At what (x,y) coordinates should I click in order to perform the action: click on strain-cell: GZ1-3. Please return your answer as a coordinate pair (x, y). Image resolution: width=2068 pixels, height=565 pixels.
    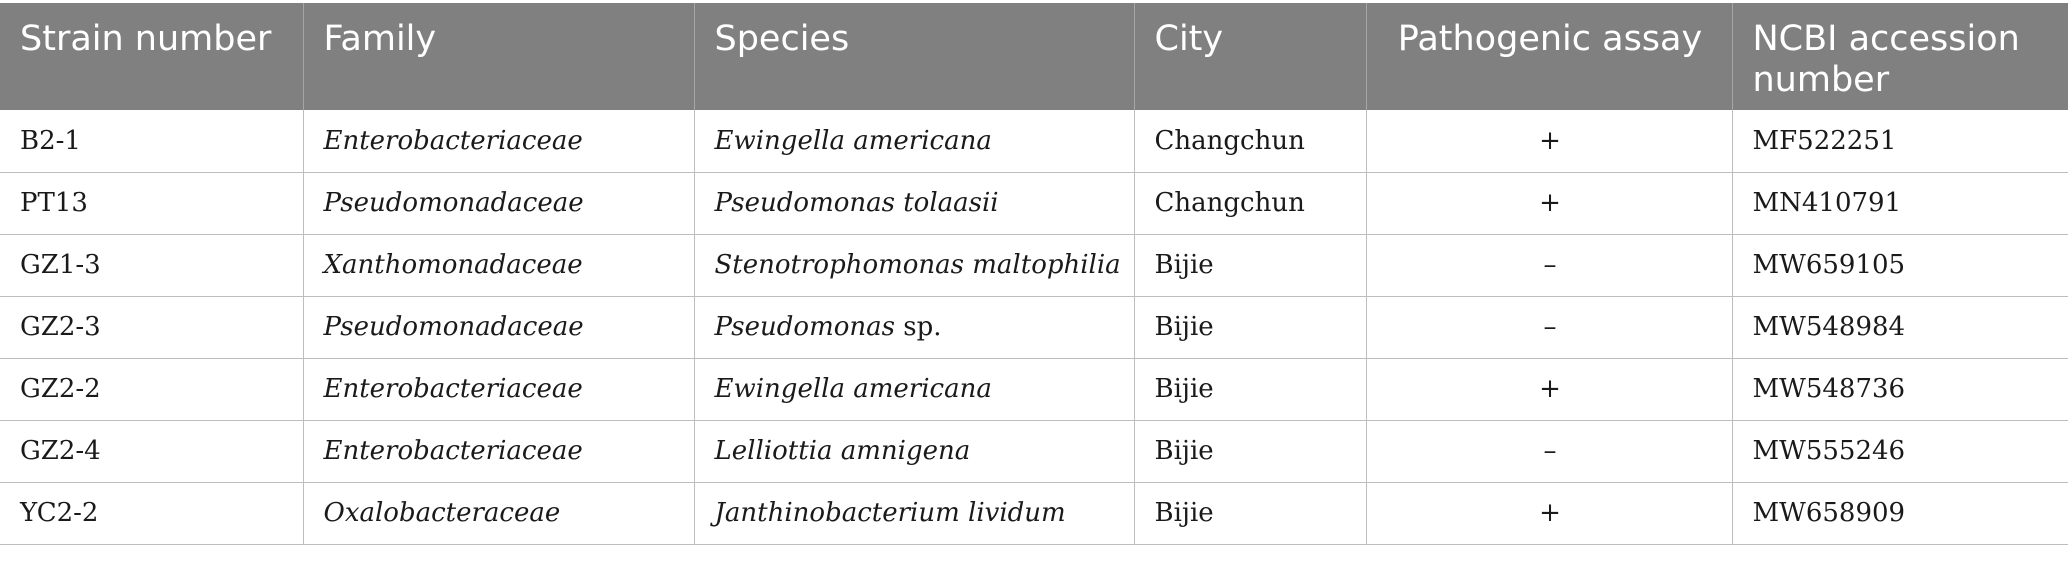
    Looking at the image, I should click on (152, 265).